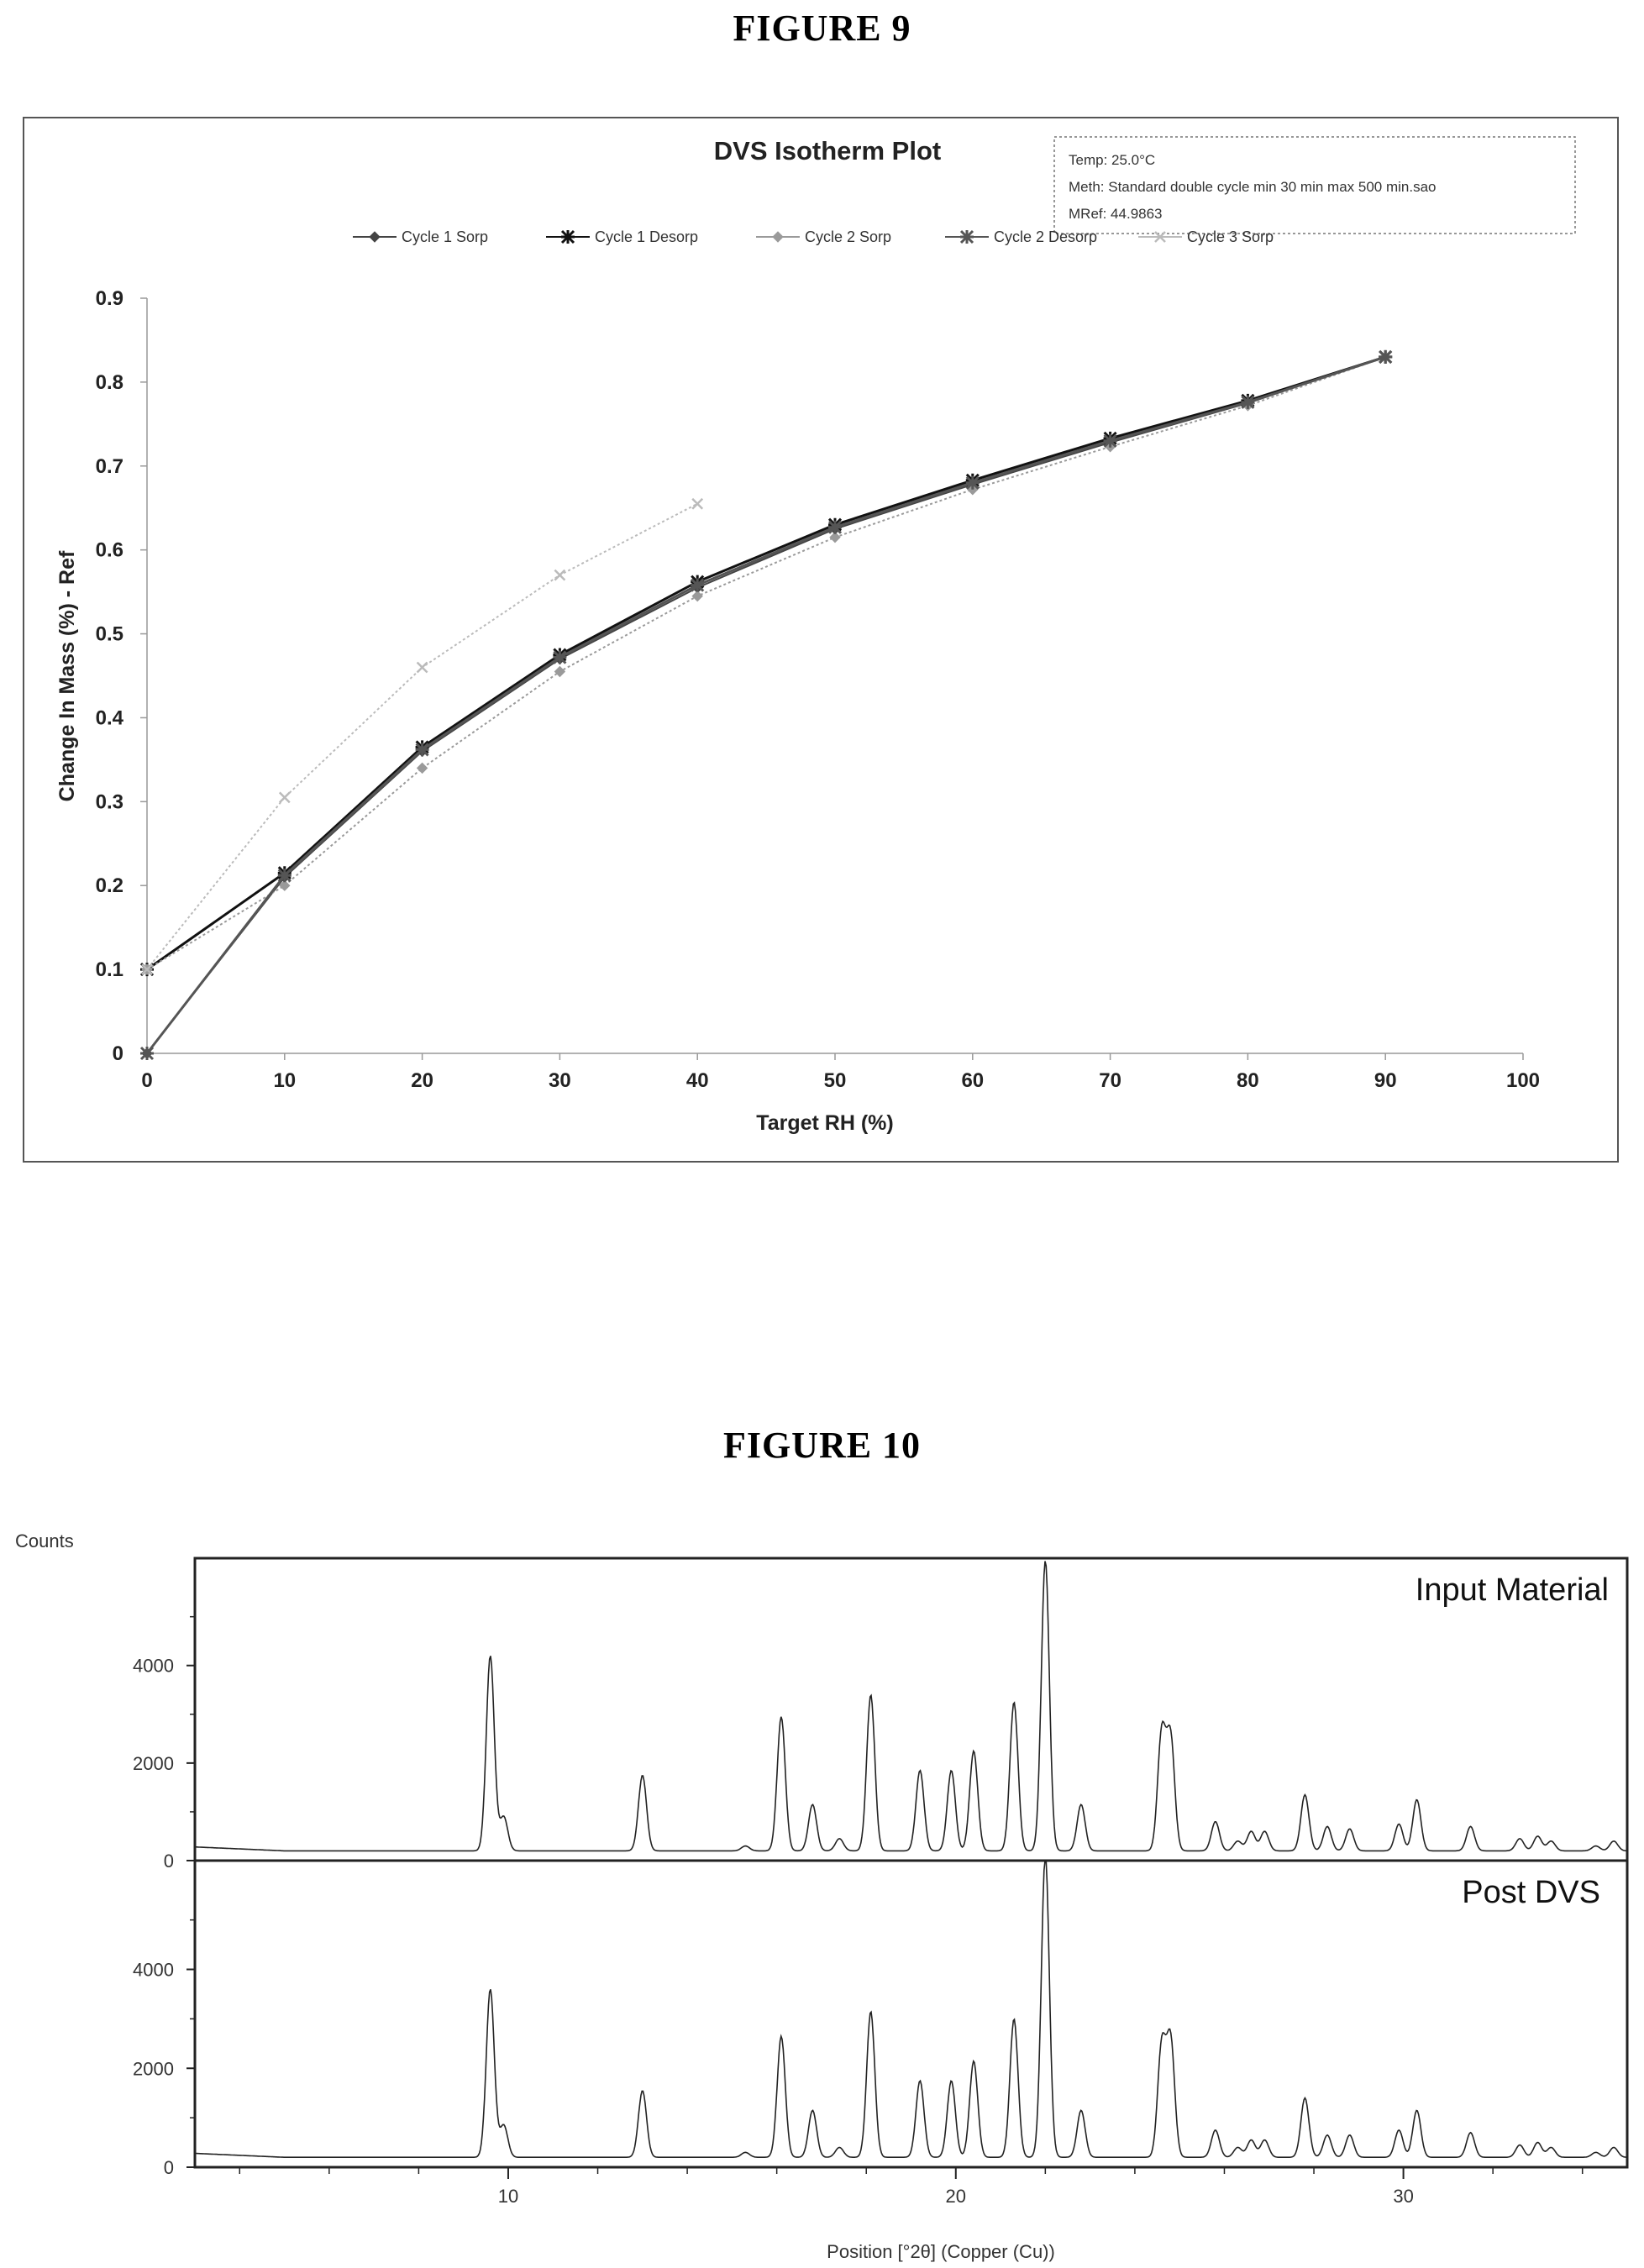 This screenshot has width=1644, height=2268. I want to click on counts-axis-label: Counts, so click(44, 1540).